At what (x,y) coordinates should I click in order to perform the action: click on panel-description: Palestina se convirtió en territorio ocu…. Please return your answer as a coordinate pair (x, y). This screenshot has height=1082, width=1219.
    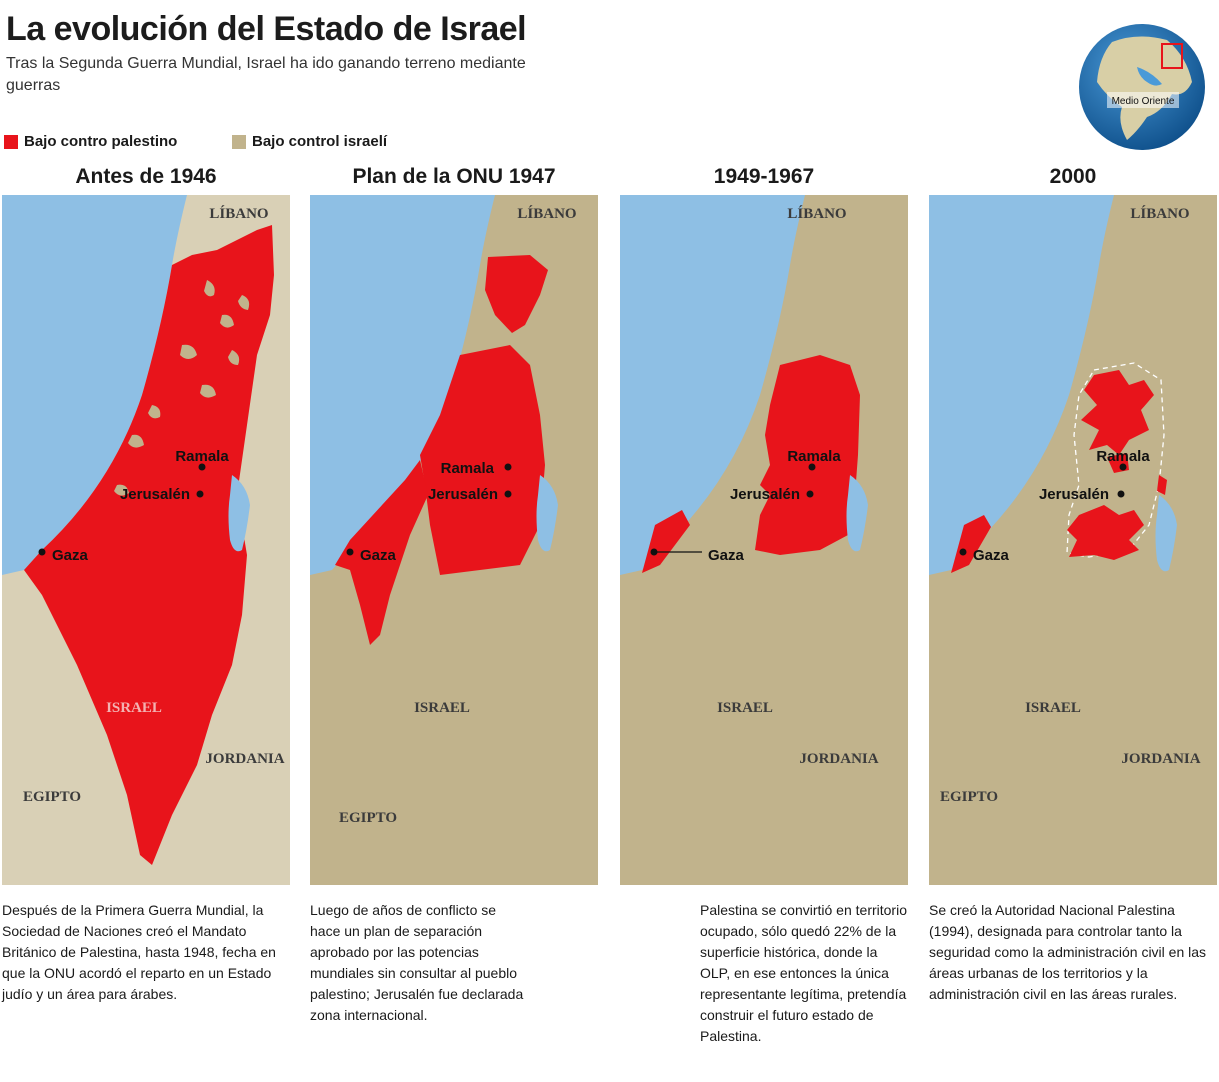
    Looking at the image, I should click on (803, 973).